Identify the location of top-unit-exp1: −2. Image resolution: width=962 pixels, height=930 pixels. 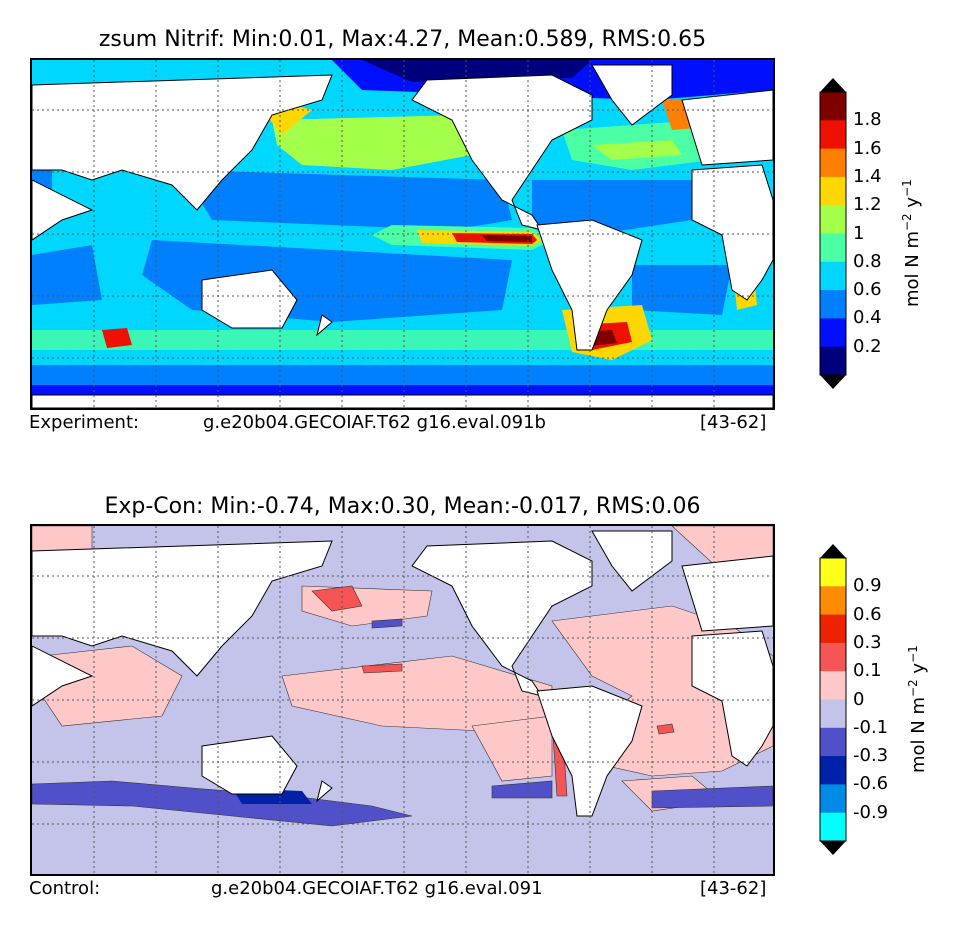
(907, 222).